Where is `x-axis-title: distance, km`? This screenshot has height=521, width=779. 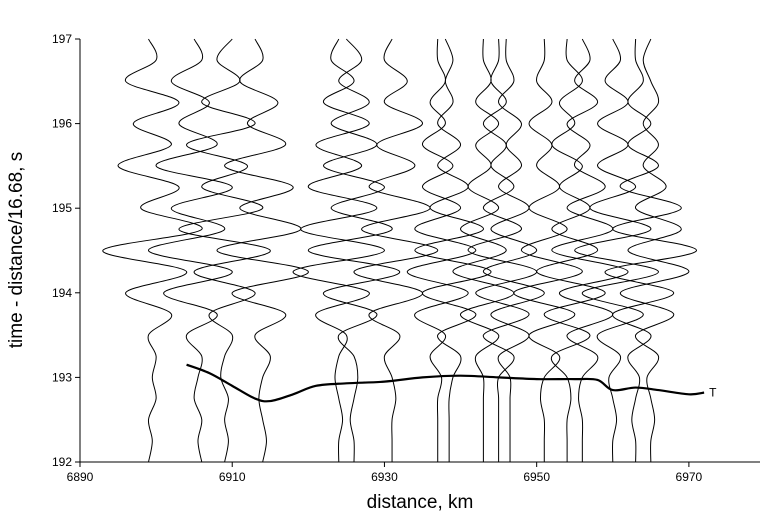 x-axis-title: distance, km is located at coordinates (420, 502).